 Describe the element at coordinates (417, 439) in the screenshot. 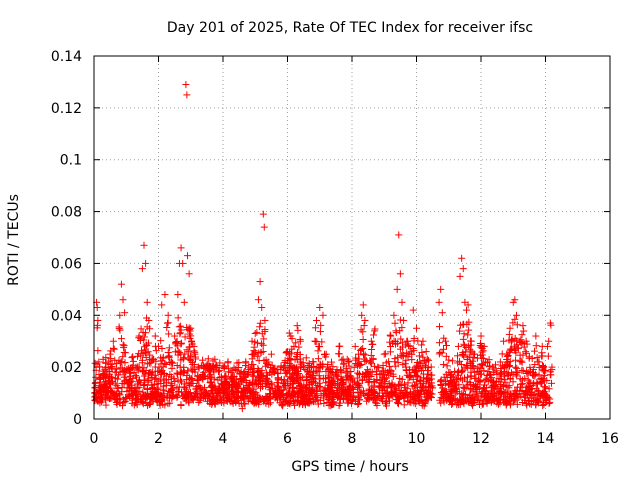

I see `x-tick-label: 10` at that location.